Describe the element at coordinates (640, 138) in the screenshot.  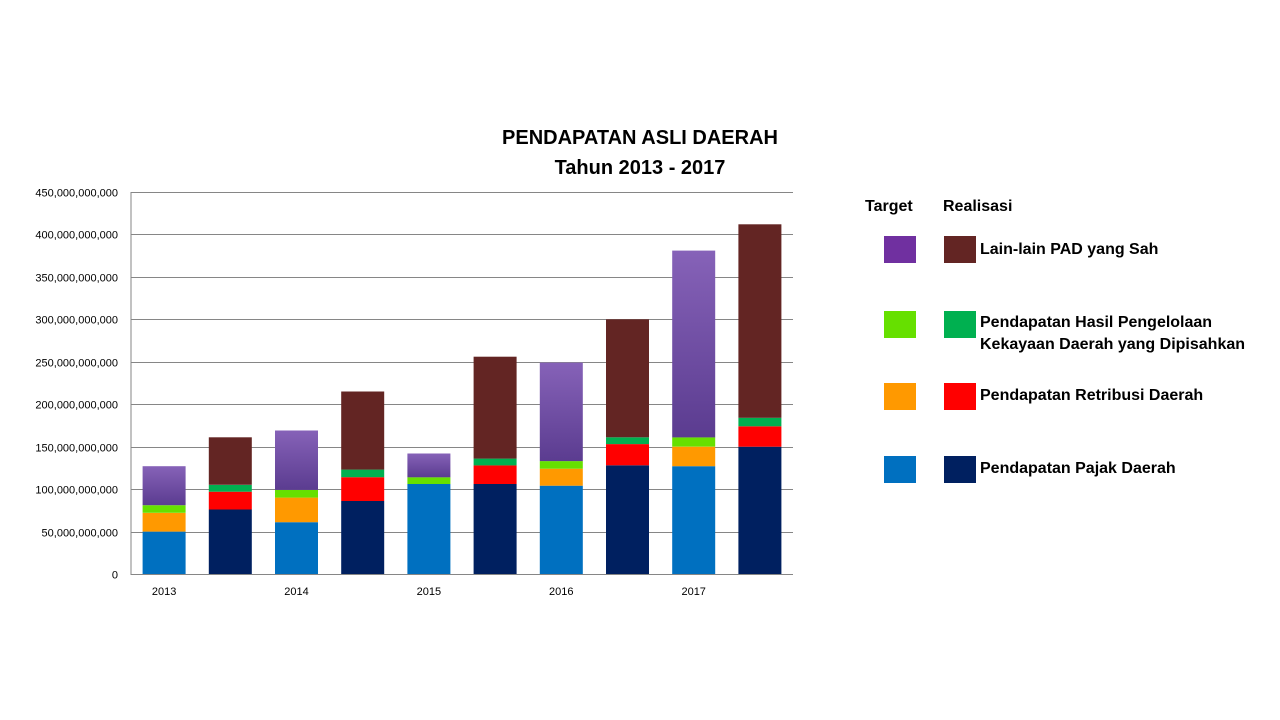
I see `chart-title: PENDAPATAN ASLI DAERAH` at that location.